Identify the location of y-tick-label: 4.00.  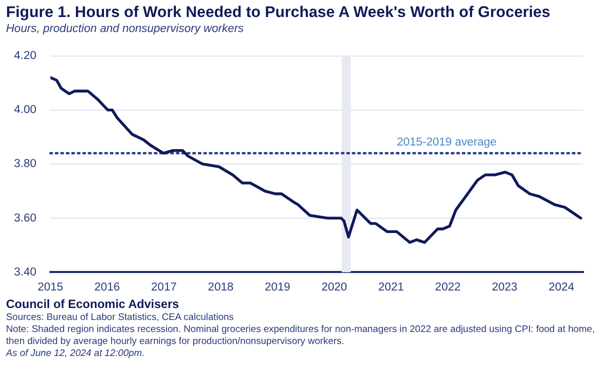
(25, 110).